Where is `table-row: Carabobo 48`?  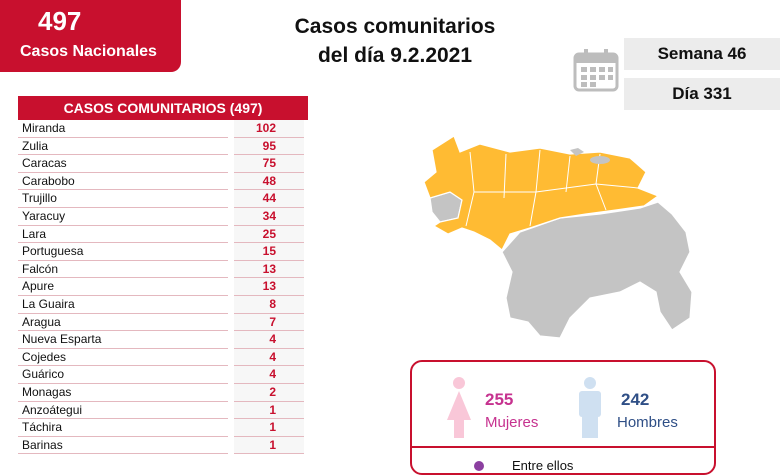
table-row: Carabobo 48 is located at coordinates (163, 181).